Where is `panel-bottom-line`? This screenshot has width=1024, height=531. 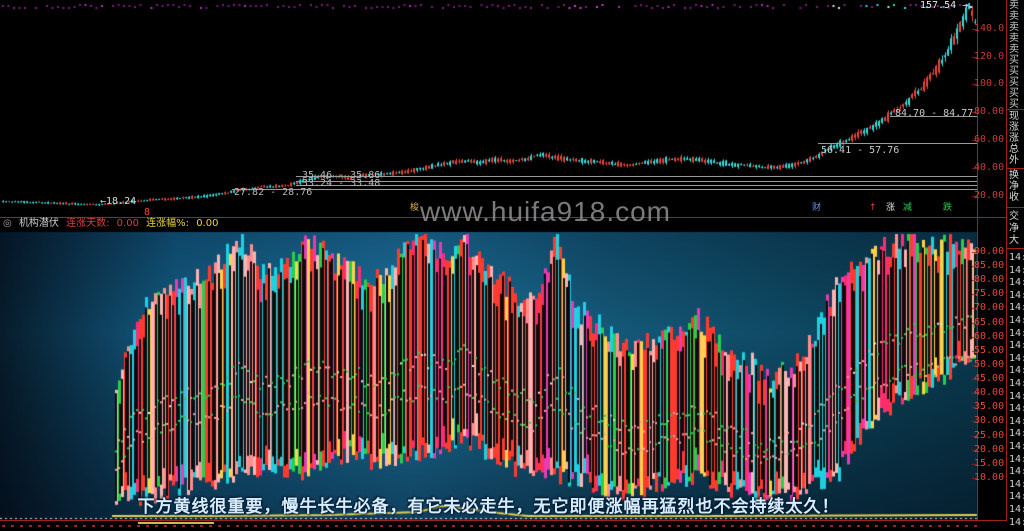
panel-bottom-line is located at coordinates (503, 520).